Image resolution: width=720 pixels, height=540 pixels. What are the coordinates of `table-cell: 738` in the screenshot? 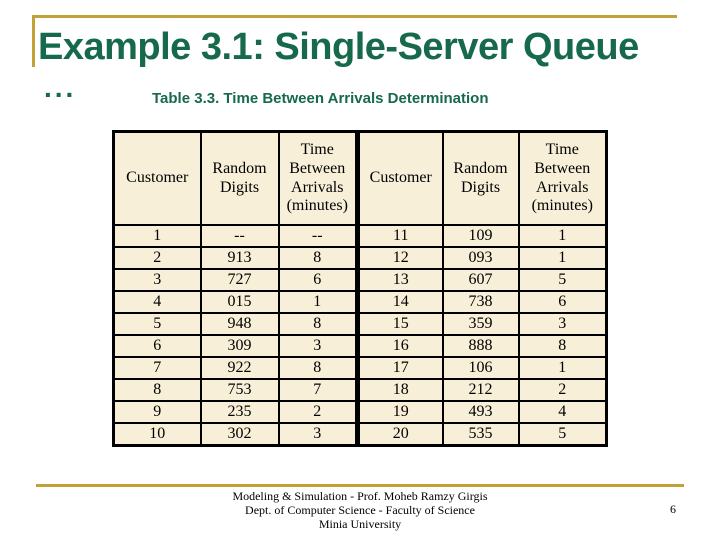 It's located at (480, 302).